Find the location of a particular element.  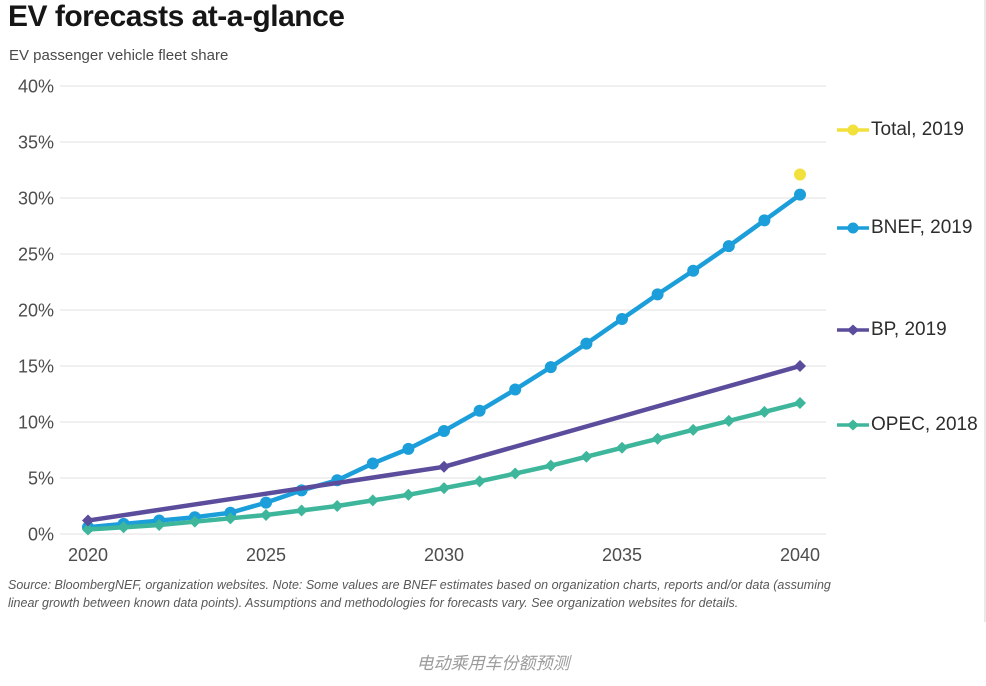

series-line is located at coordinates (444, 466).